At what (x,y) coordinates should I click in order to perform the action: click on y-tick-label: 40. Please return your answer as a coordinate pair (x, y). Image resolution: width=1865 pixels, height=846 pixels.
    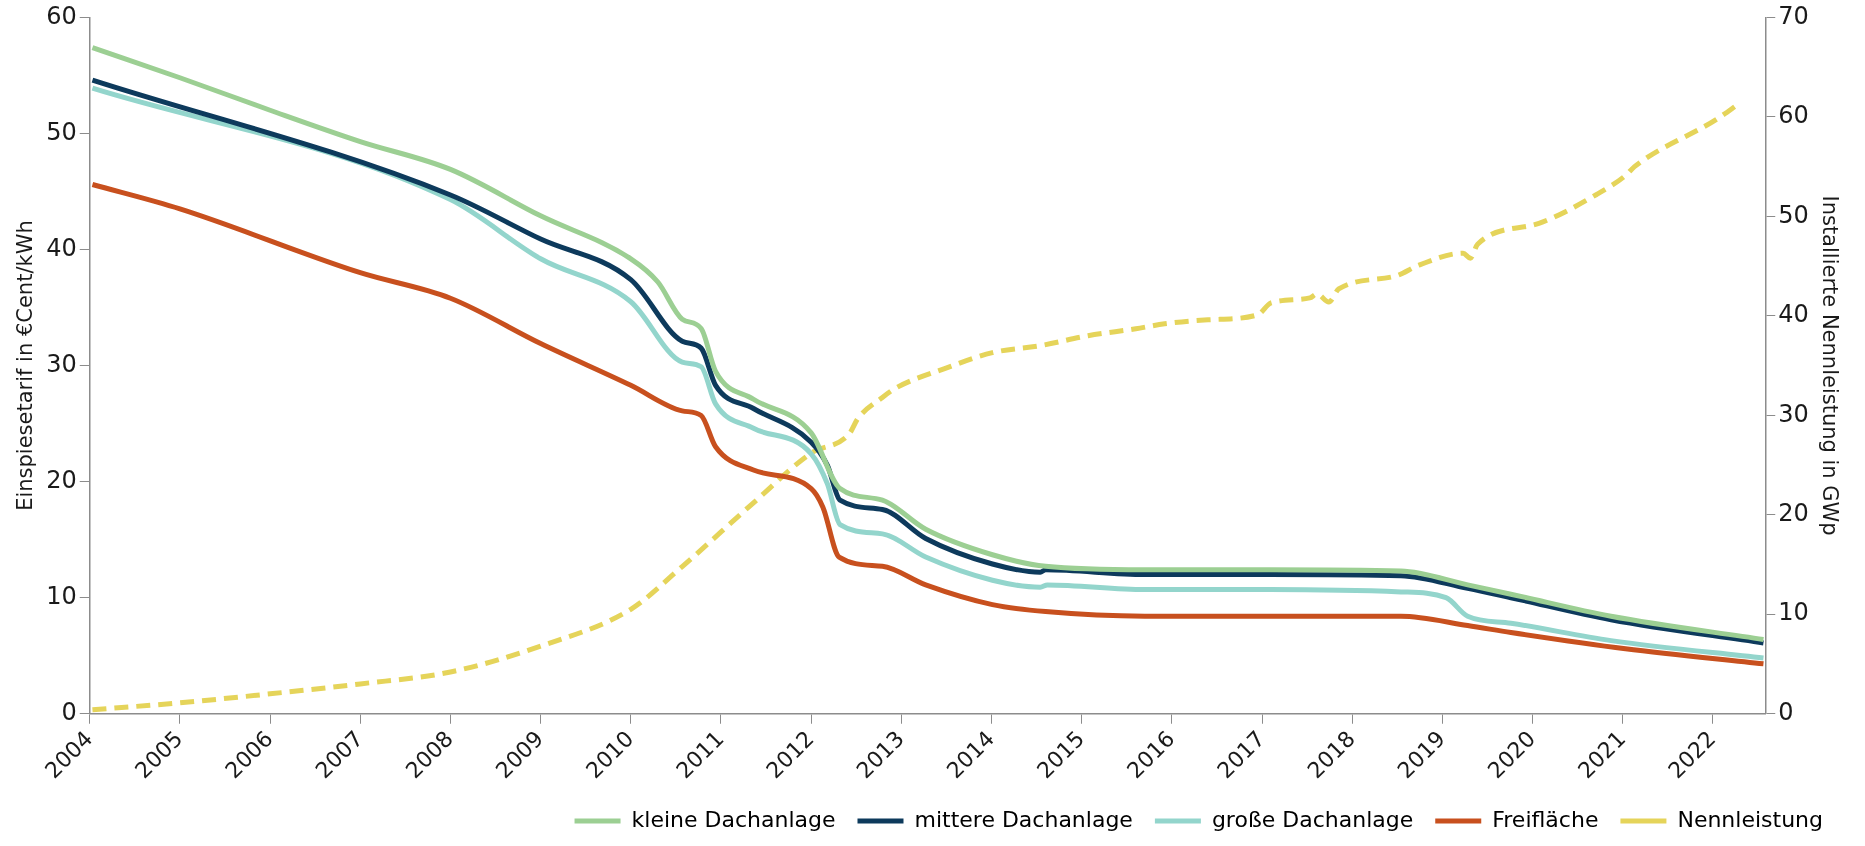
    Looking at the image, I should click on (61, 247).